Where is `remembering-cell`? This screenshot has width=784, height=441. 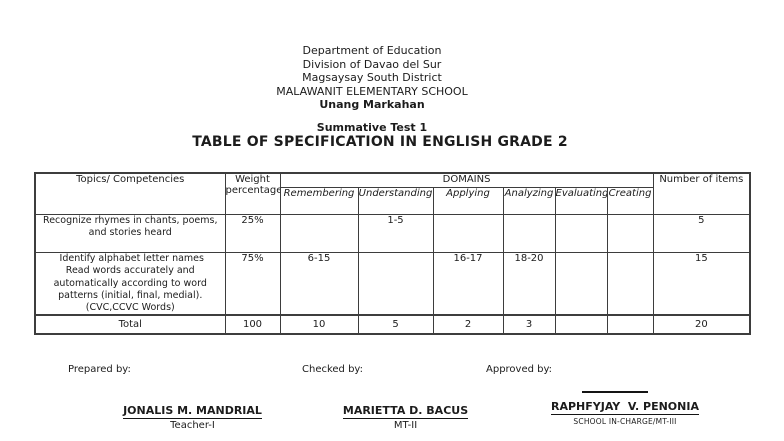
remembering-cell is located at coordinates (319, 233).